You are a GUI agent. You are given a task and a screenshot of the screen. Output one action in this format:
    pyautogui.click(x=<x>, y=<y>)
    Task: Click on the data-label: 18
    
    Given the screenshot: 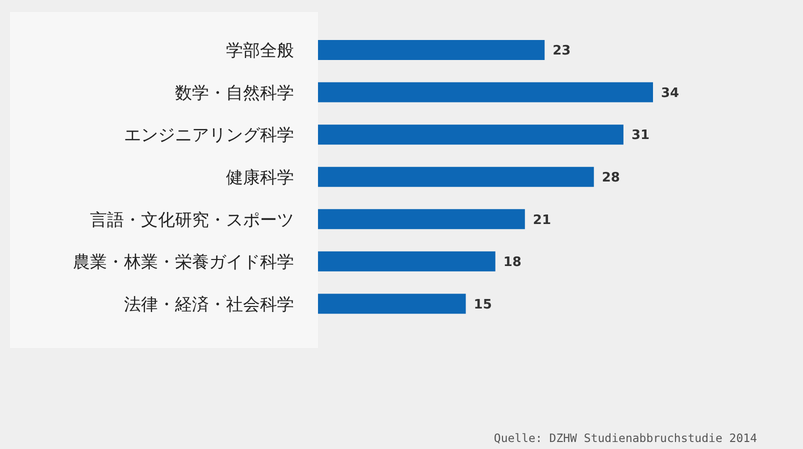 What is the action you would take?
    pyautogui.click(x=512, y=262)
    